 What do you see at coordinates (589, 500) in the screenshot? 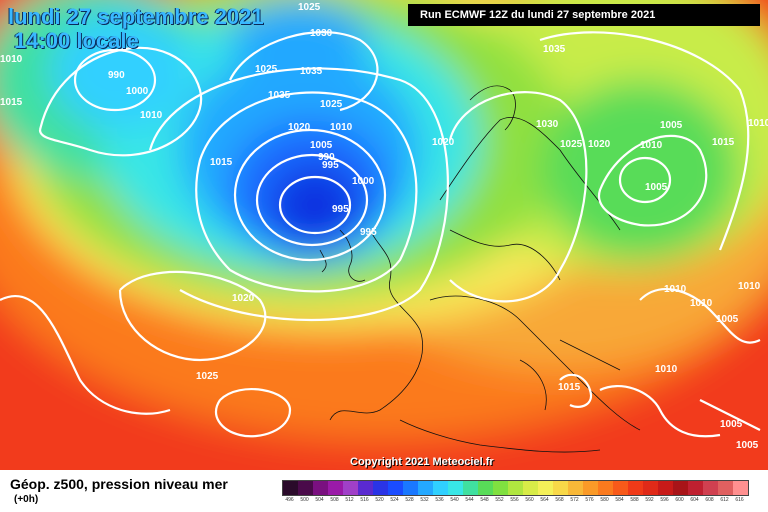
I see `scale-label: 576` at bounding box center [589, 500].